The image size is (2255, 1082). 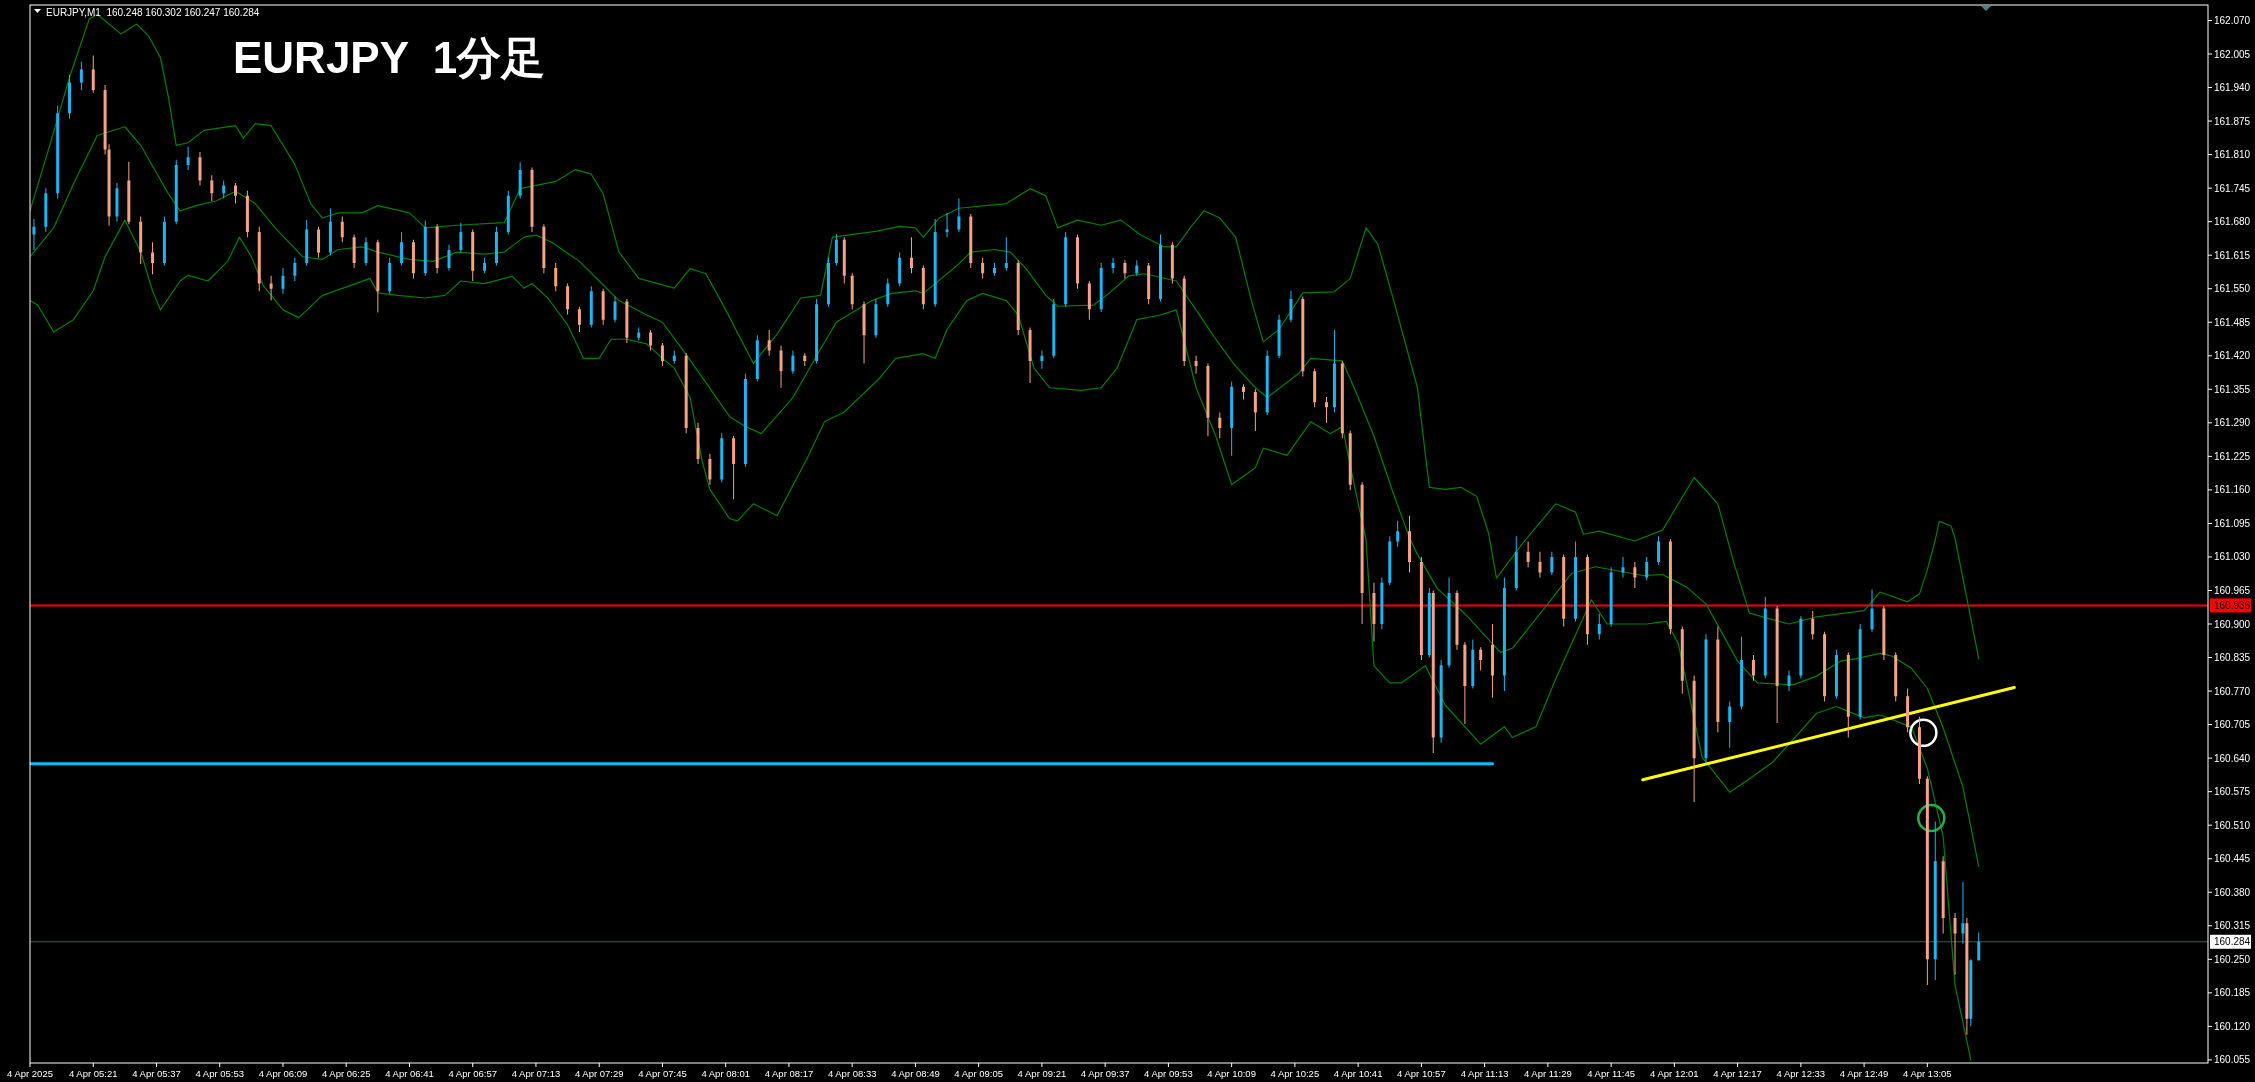 What do you see at coordinates (1611, 1073) in the screenshot?
I see `x-tick-label: 4 Apr 11:45` at bounding box center [1611, 1073].